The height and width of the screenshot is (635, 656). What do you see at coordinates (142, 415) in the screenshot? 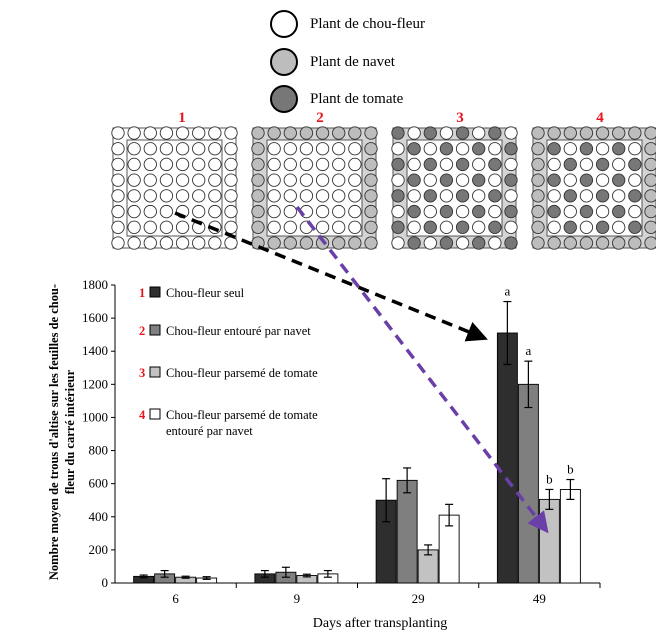
I see `legend-number: 4` at bounding box center [142, 415].